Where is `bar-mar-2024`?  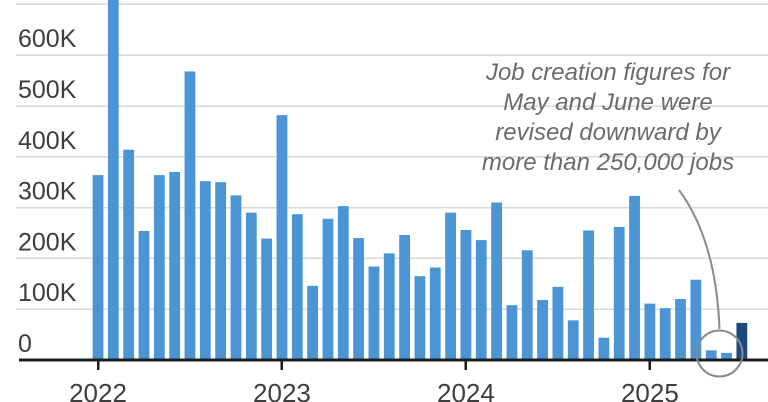 bar-mar-2024 is located at coordinates (496, 281).